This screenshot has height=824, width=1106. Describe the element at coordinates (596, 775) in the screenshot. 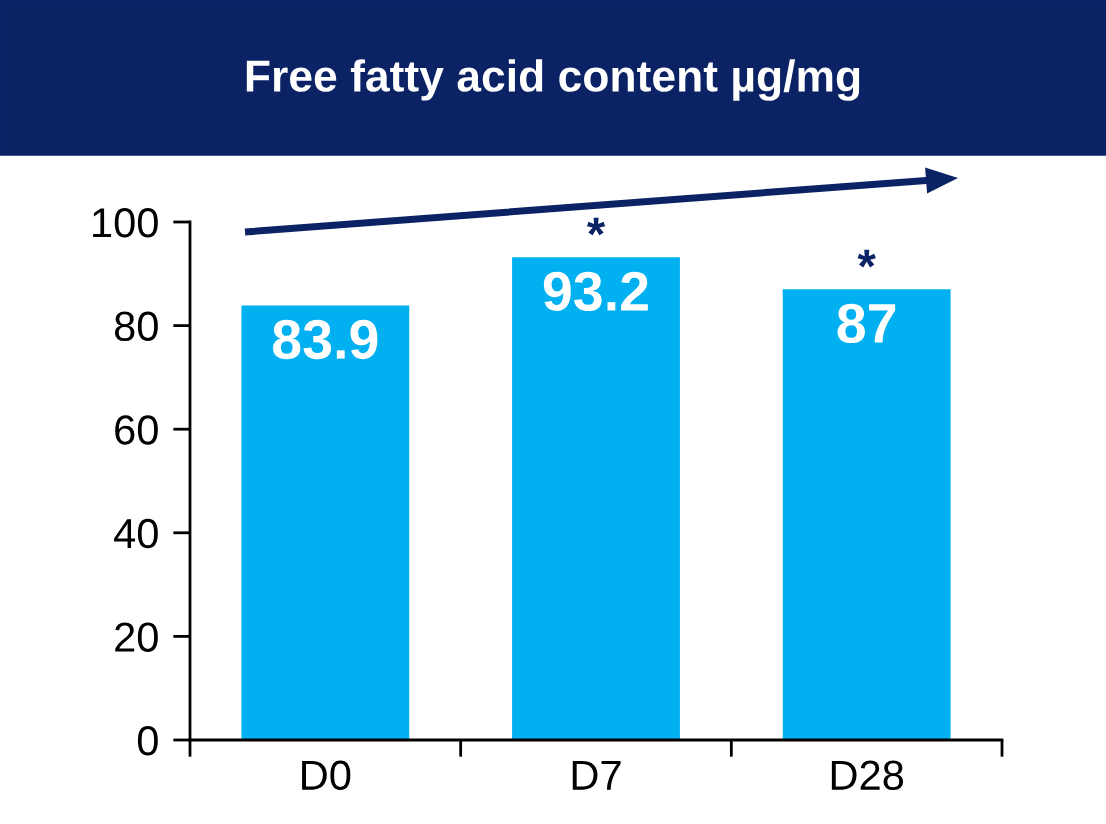

I see `x-tick-label: D7` at that location.